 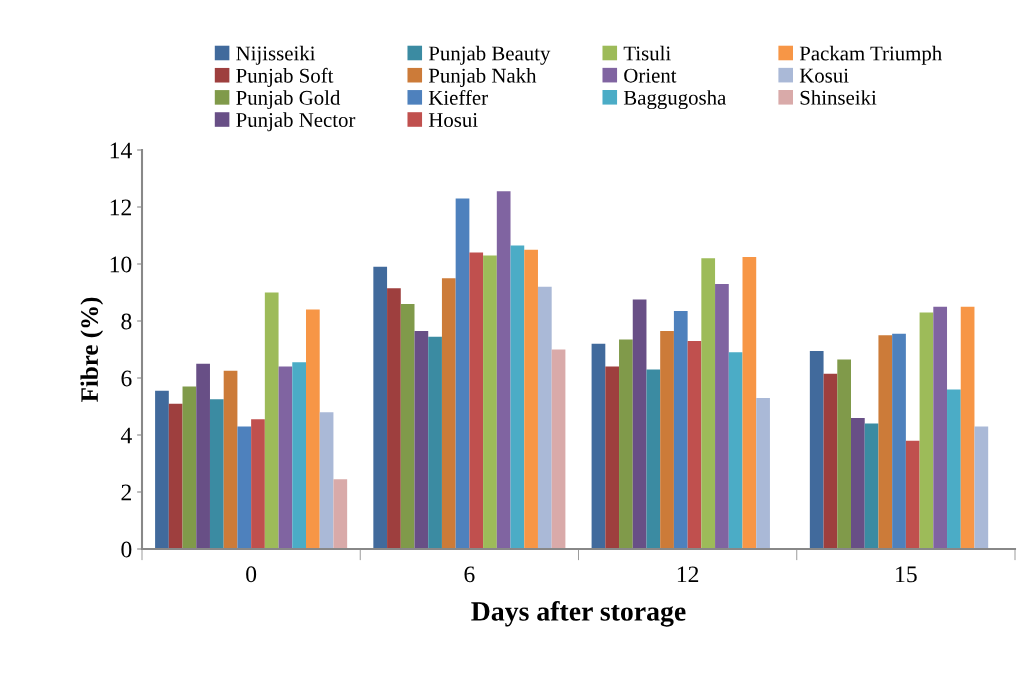 I want to click on legend-label: Punjab Beauty, so click(x=489, y=55).